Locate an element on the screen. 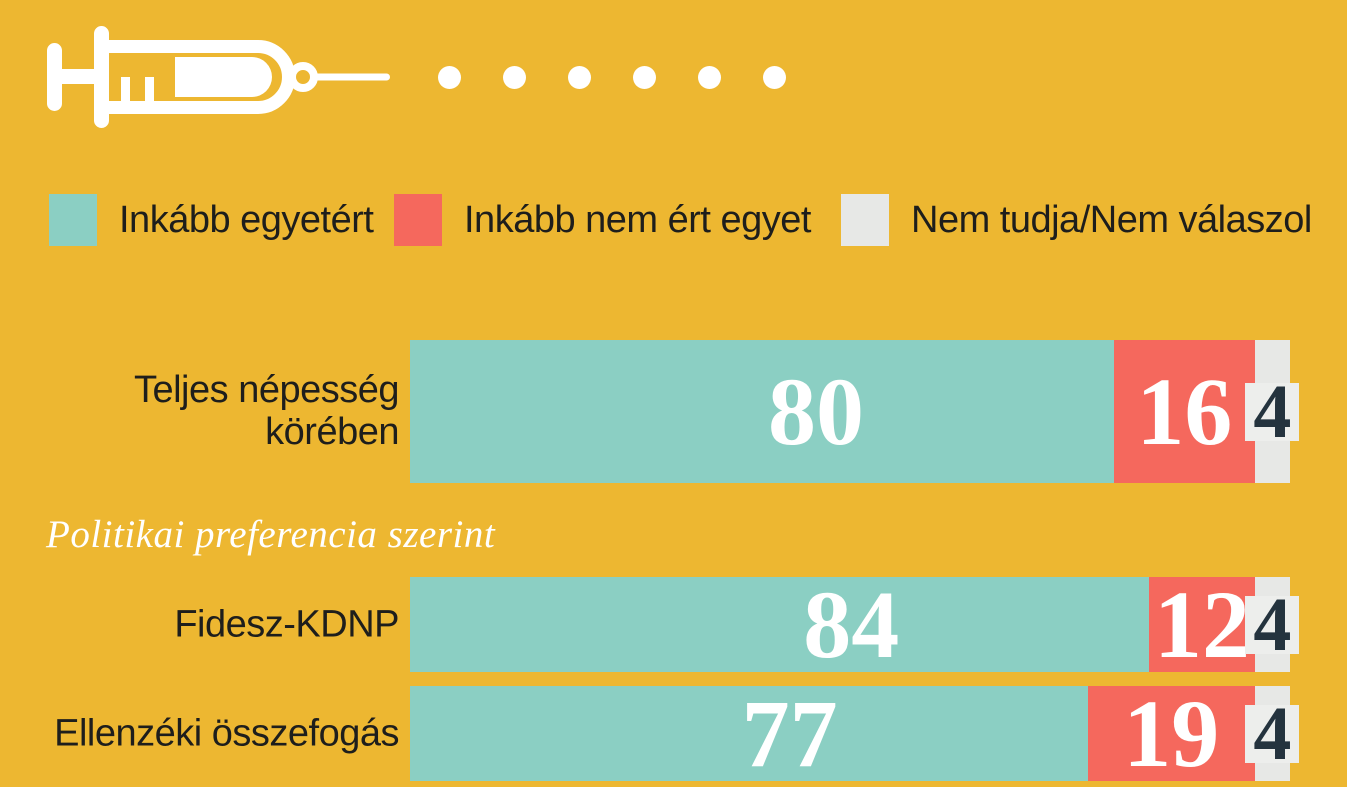 This screenshot has width=1347, height=787. decor-dots is located at coordinates (612, 77).